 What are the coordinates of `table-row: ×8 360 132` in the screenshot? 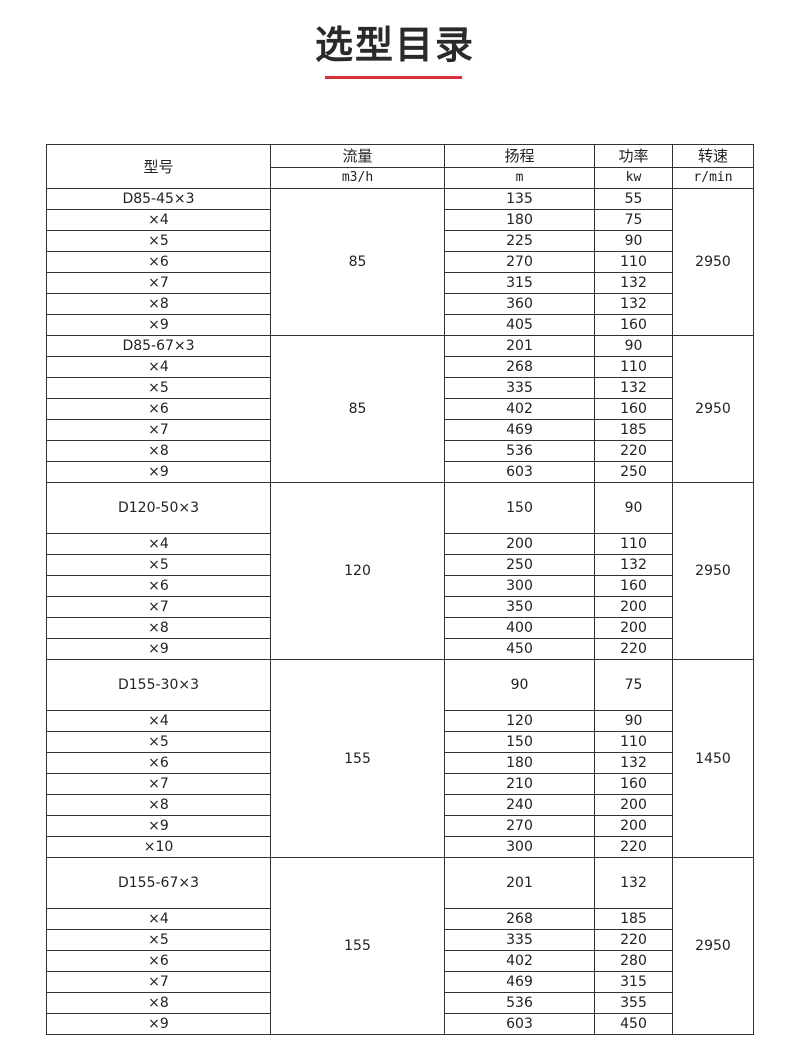 It's located at (400, 304).